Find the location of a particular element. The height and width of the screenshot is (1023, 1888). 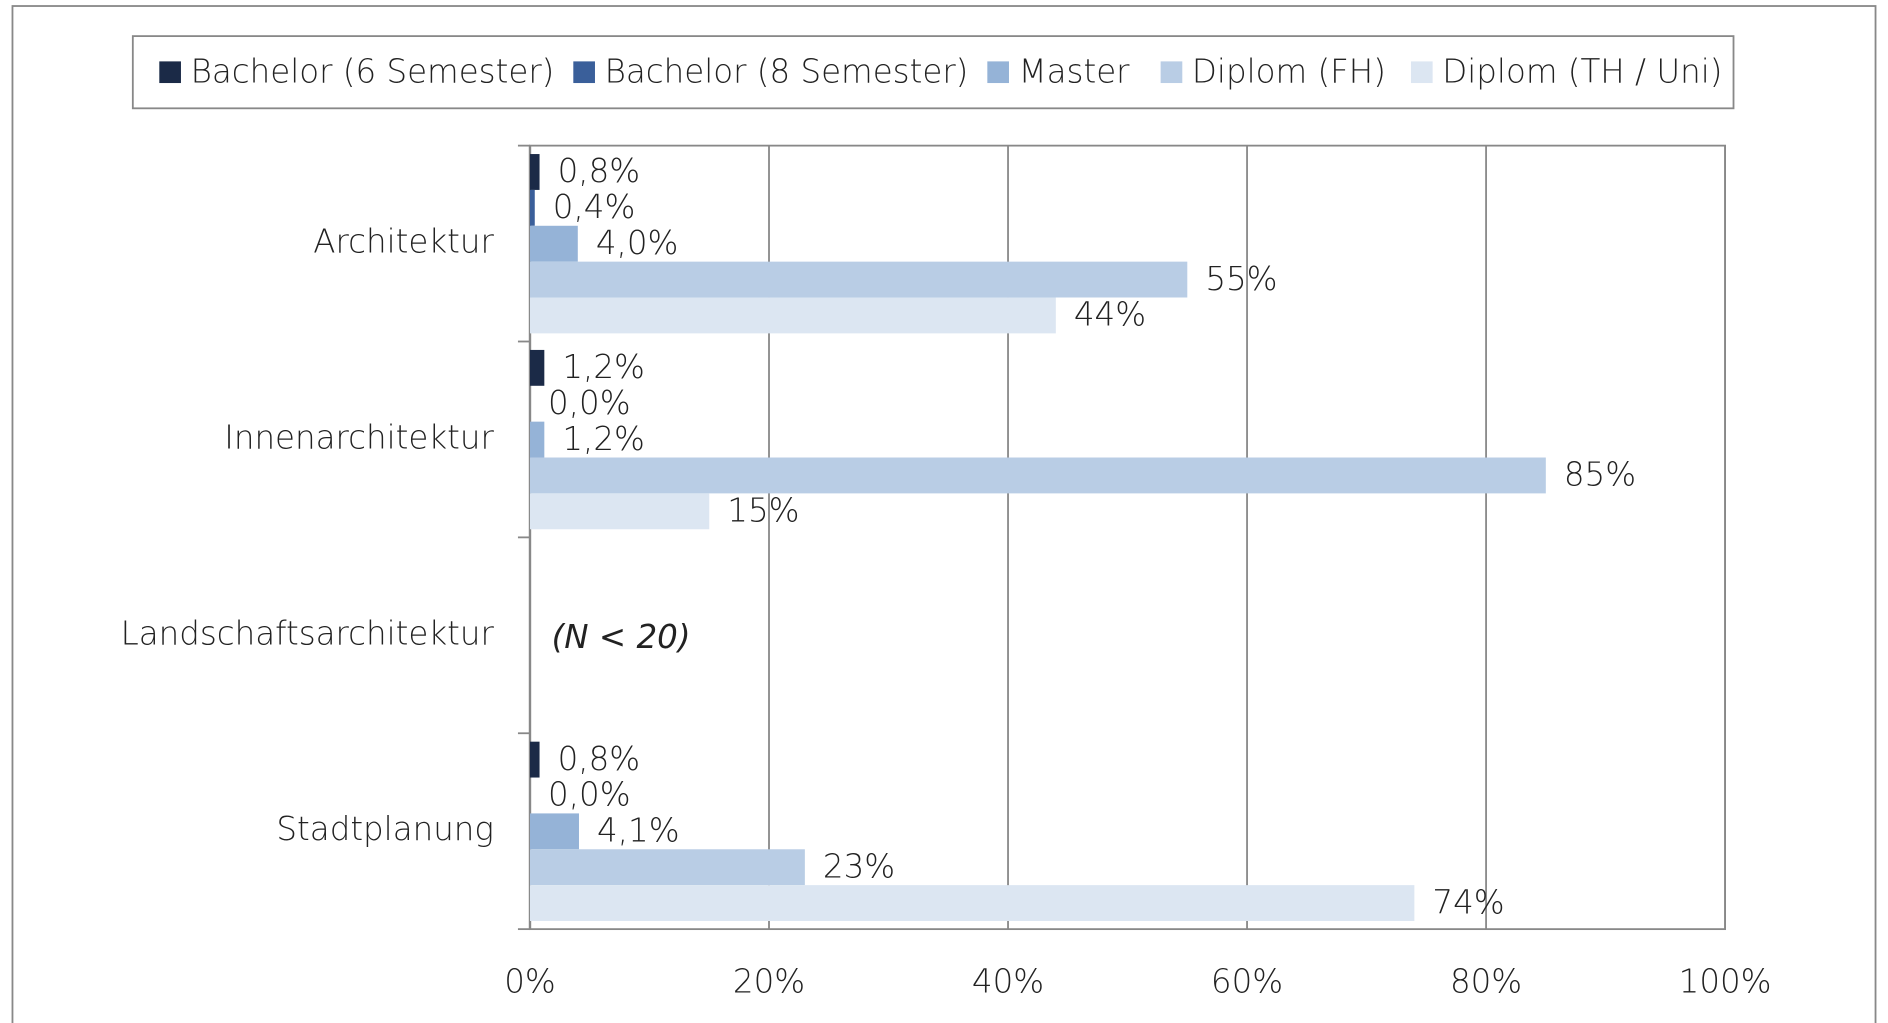

legend-box is located at coordinates (933, 72).